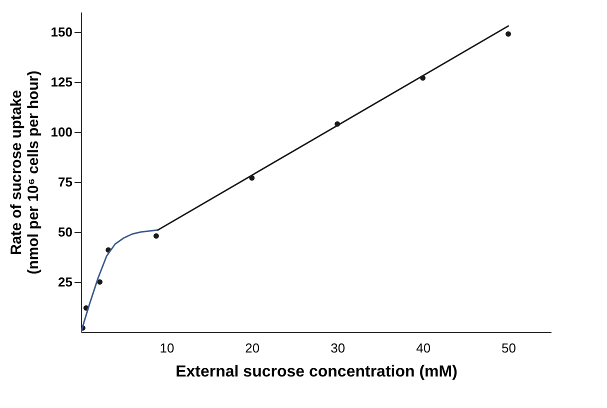 The image size is (607, 408). I want to click on x-tick-label: 50, so click(509, 348).